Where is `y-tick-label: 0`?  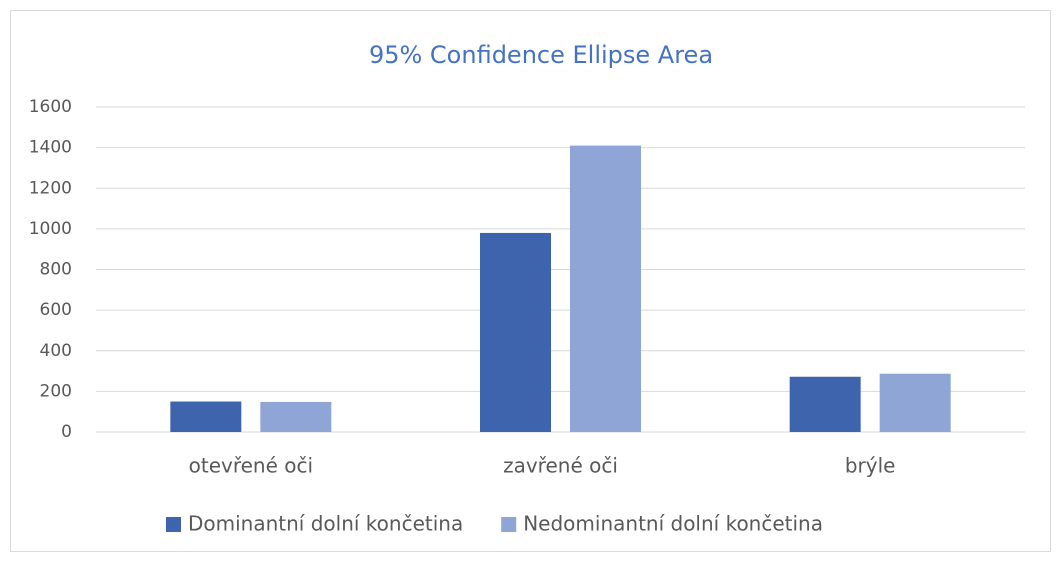
y-tick-label: 0 is located at coordinates (66, 432).